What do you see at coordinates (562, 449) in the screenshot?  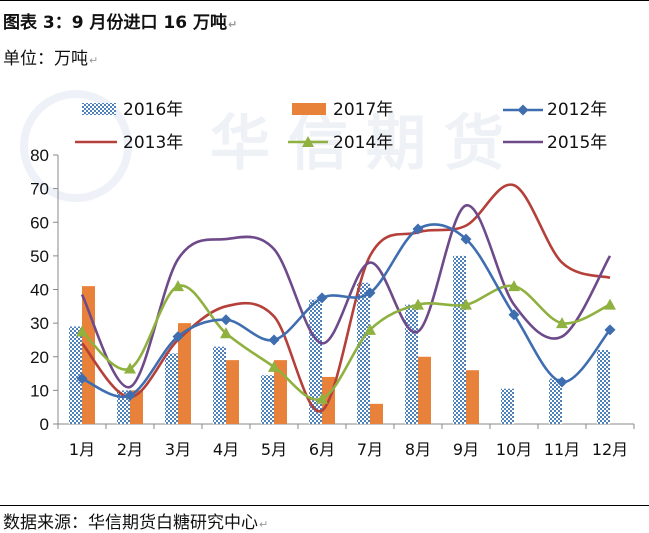 I see `x-tick-label: 11月` at bounding box center [562, 449].